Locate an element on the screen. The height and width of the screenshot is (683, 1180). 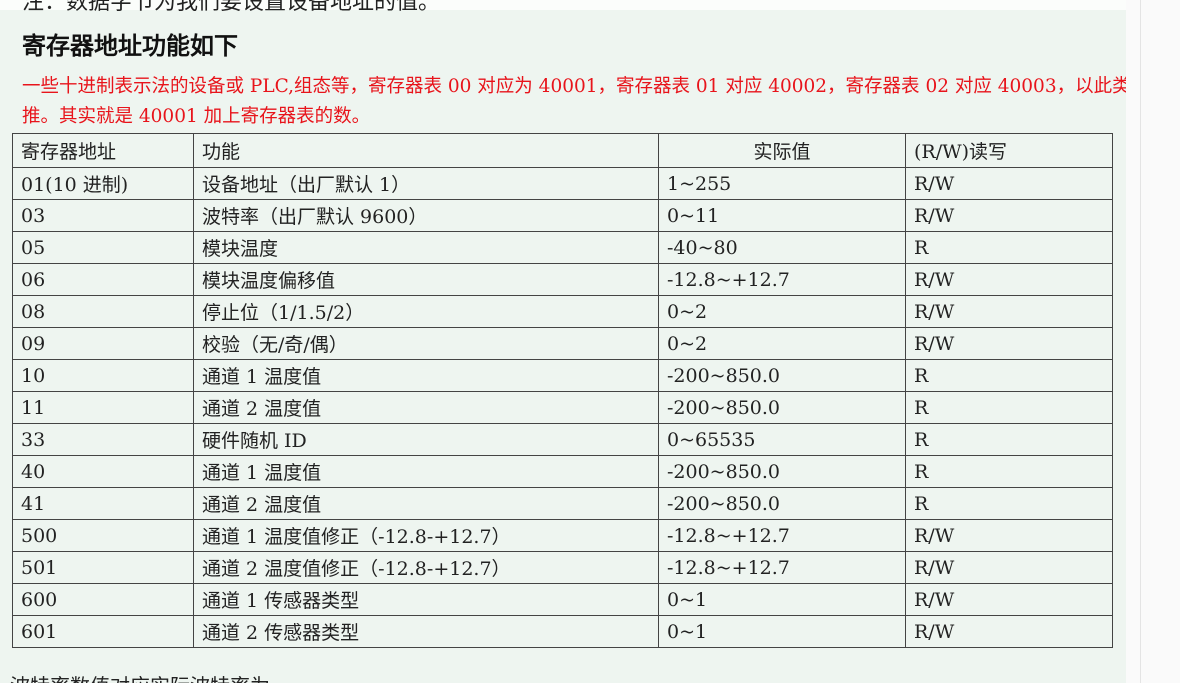
cell-value: 0~11 is located at coordinates (782, 215).